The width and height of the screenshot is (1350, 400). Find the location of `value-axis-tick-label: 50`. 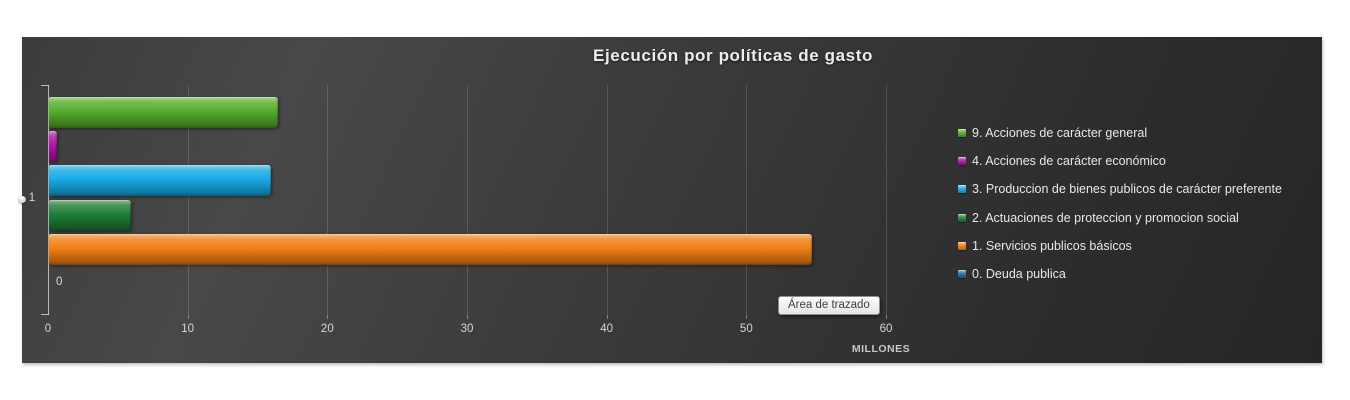

value-axis-tick-label: 50 is located at coordinates (746, 329).